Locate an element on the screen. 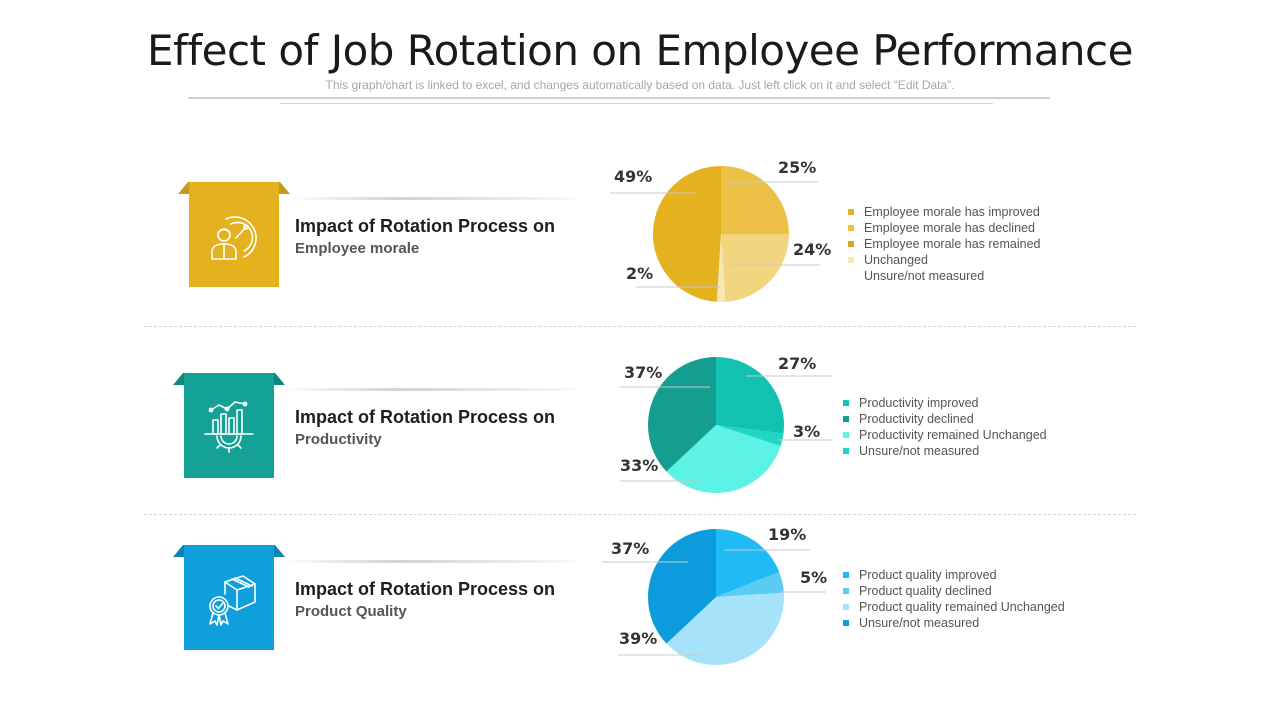  legend-label: Unchanged is located at coordinates (896, 260).